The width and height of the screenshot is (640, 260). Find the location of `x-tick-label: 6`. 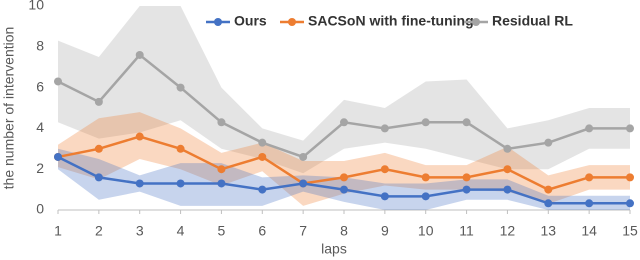

x-tick-label: 6 is located at coordinates (262, 231).